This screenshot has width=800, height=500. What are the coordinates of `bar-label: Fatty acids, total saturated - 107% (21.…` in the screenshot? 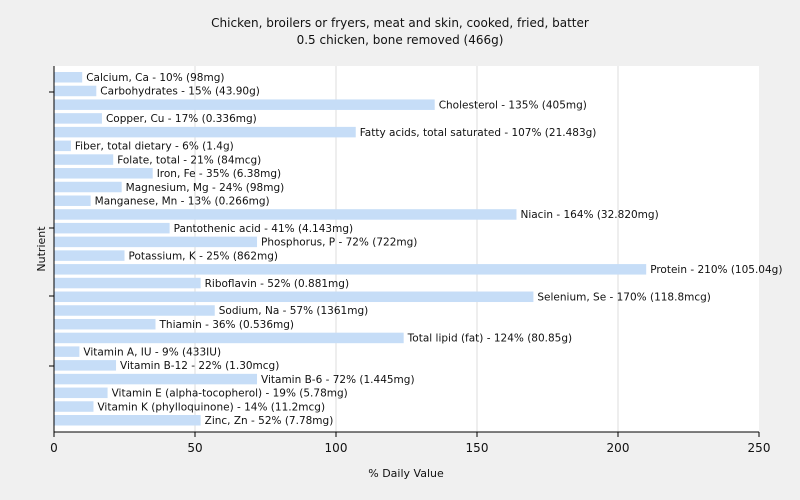 It's located at (478, 133).